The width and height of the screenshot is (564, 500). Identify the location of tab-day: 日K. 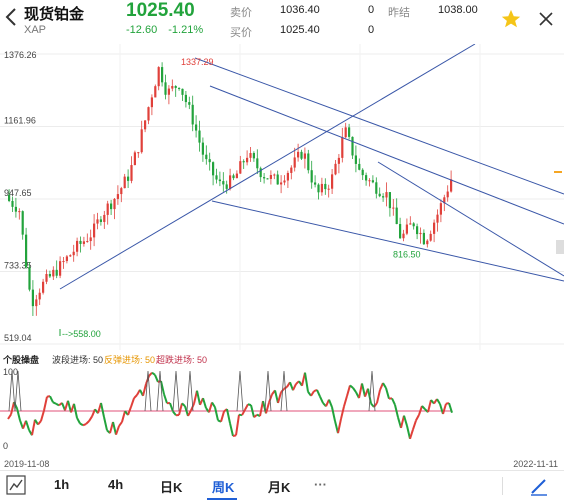
(171, 487).